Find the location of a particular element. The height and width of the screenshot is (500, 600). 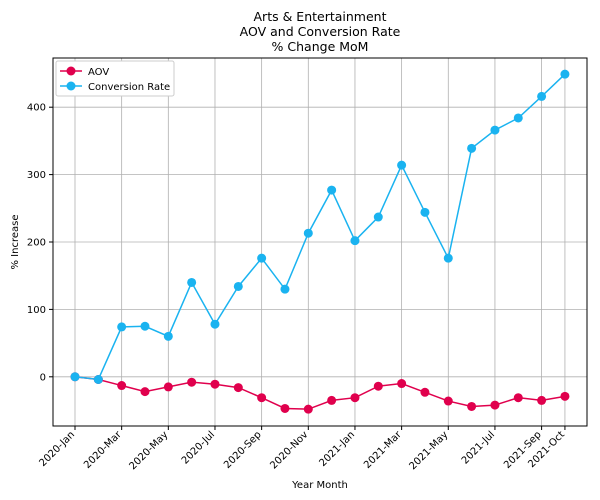

x-axis-label: Year Month is located at coordinates (319, 485).